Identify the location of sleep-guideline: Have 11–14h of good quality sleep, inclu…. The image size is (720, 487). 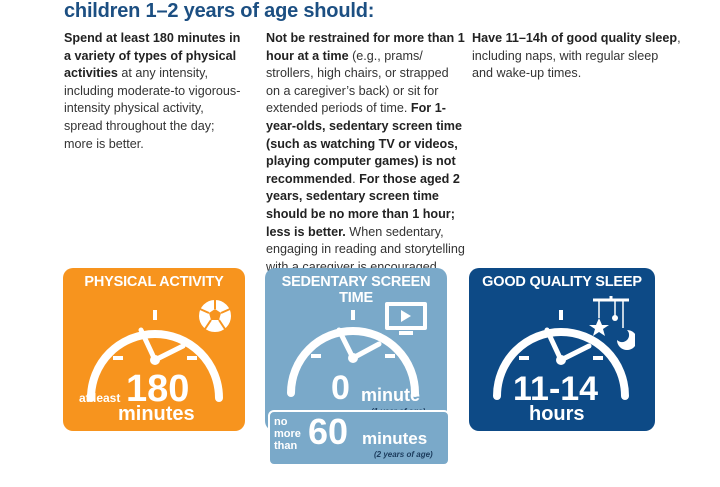
(577, 56).